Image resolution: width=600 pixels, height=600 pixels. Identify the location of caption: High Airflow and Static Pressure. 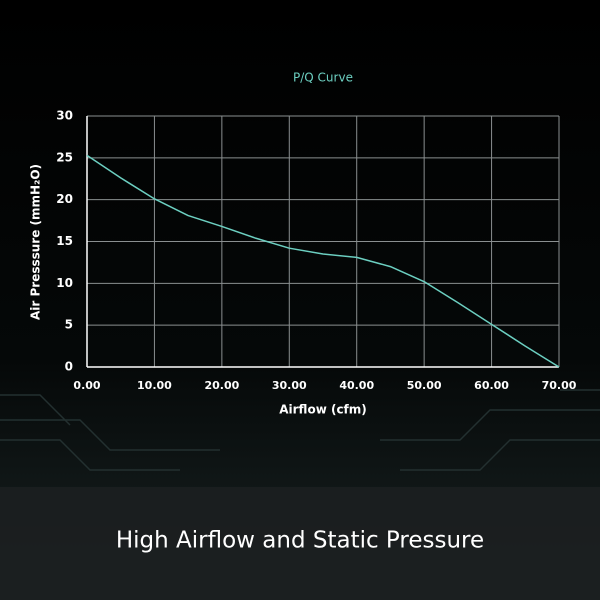
(300, 541).